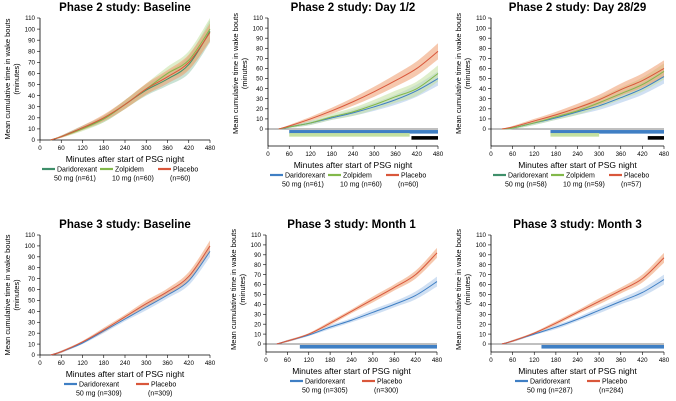 The width and height of the screenshot is (676, 401). Describe the element at coordinates (351, 225) in the screenshot. I see `chart-title: Phase 3 study: Month 1` at that location.